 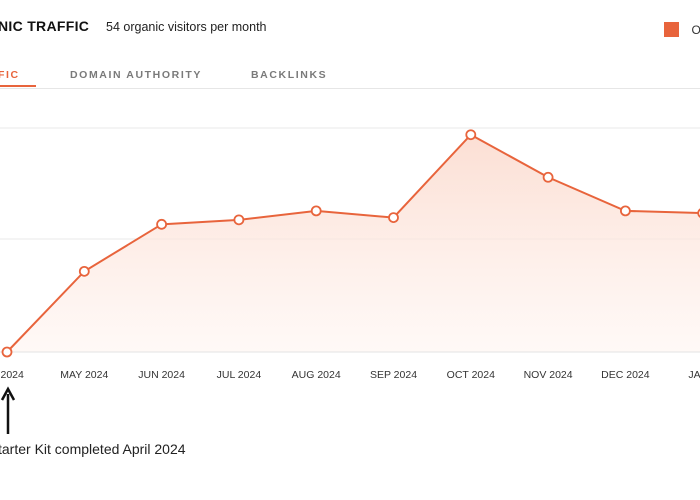 I want to click on x-tick-label: JUN 2024, so click(x=161, y=375).